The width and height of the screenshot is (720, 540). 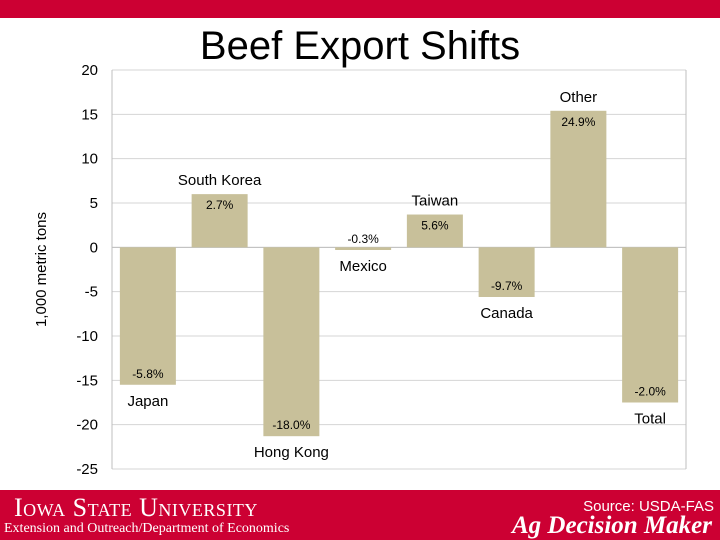 What do you see at coordinates (87, 469) in the screenshot?
I see `y-tick-label: -25` at bounding box center [87, 469].